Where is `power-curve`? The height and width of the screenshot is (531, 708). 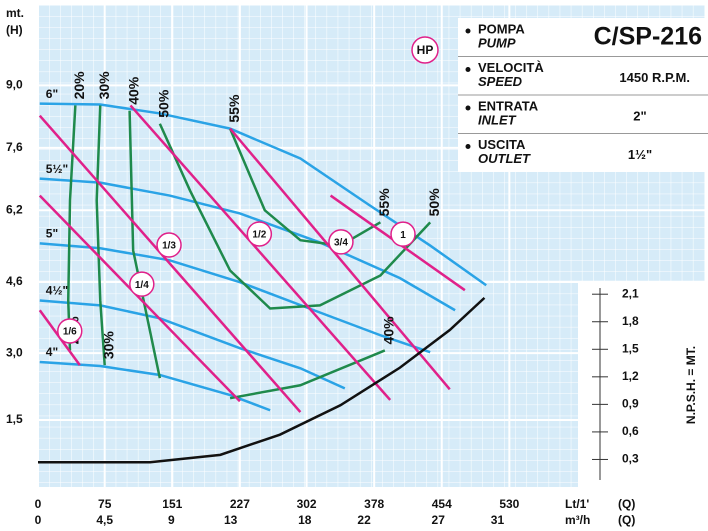 power-curve is located at coordinates (139, 298).